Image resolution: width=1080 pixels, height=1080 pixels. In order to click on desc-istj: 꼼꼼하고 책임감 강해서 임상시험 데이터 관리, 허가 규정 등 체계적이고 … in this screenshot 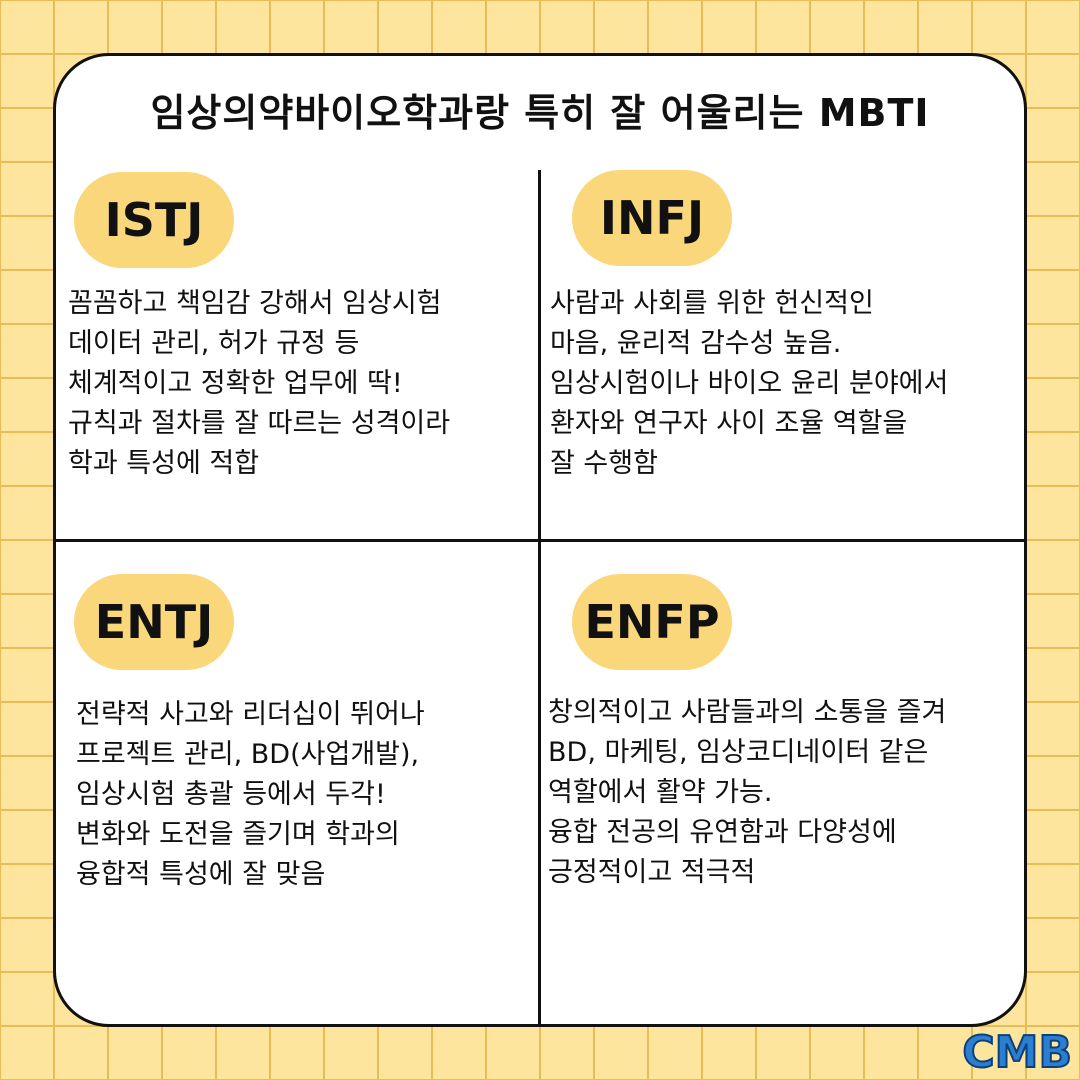, I will do `click(259, 383)`.